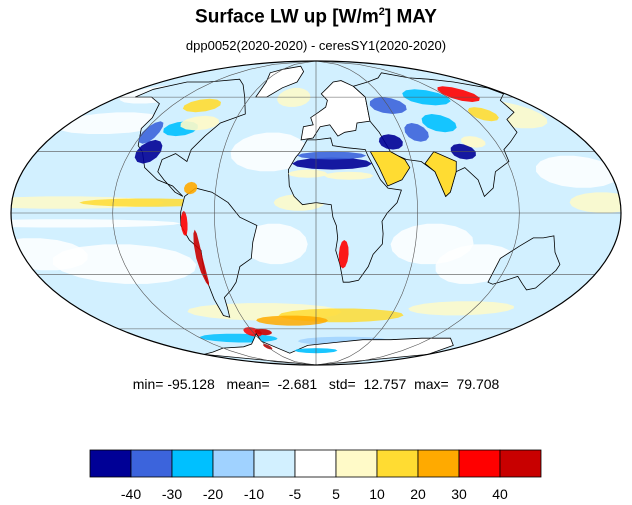  What do you see at coordinates (524, 263) in the screenshot?
I see `continent-australia` at bounding box center [524, 263].